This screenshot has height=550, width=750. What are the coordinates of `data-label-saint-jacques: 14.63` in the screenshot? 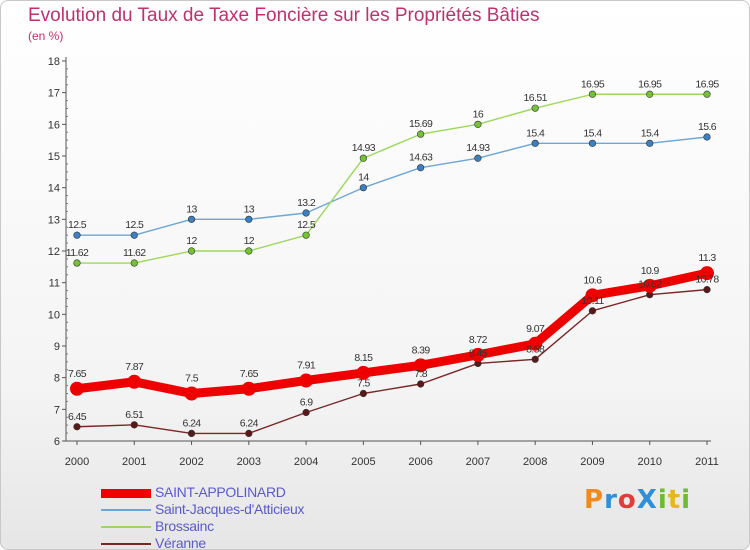 It's located at (421, 158).